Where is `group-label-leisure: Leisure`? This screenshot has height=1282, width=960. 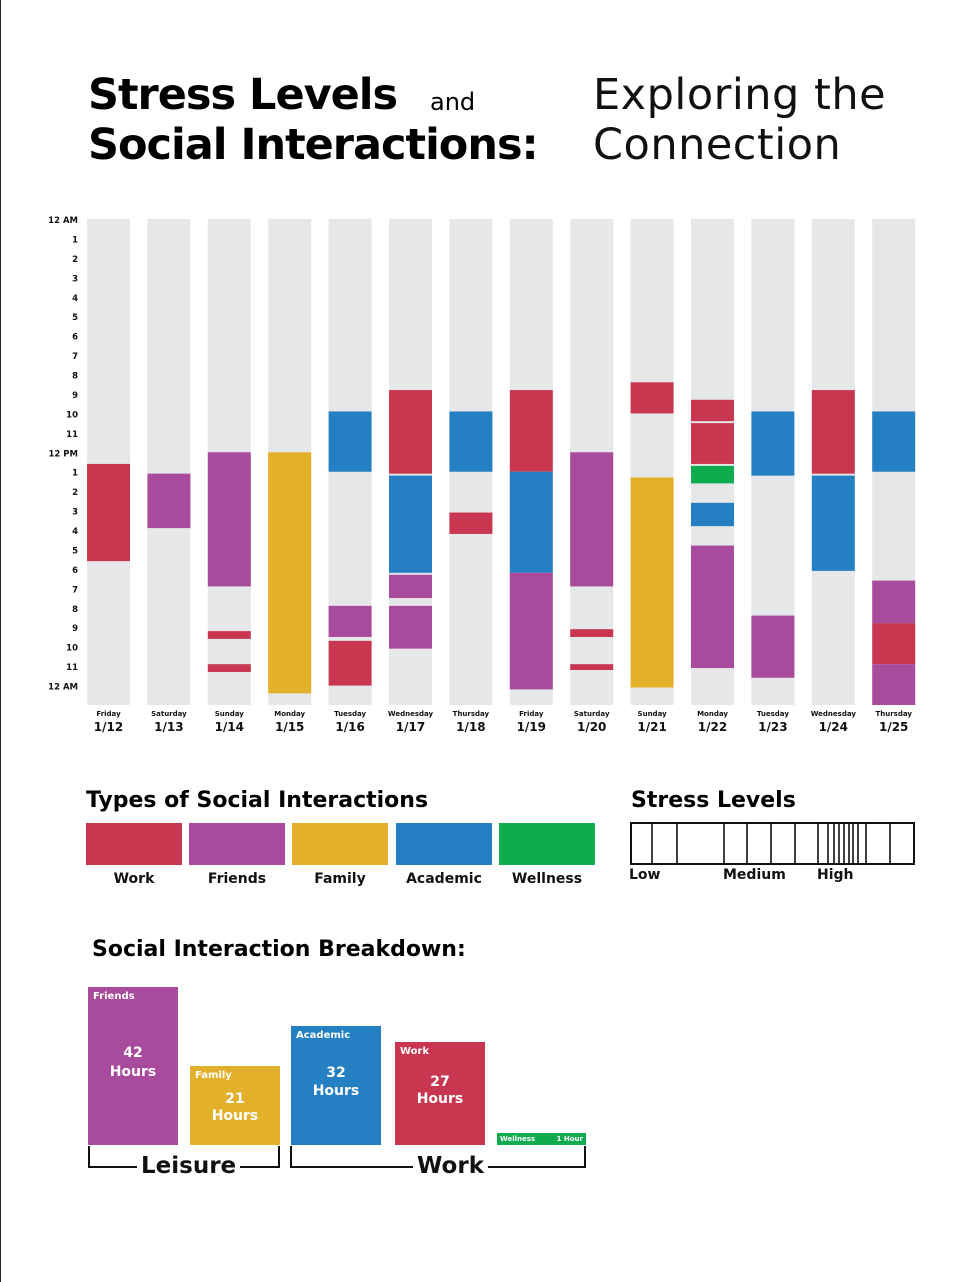
group-label-leisure: Leisure is located at coordinates (189, 1166).